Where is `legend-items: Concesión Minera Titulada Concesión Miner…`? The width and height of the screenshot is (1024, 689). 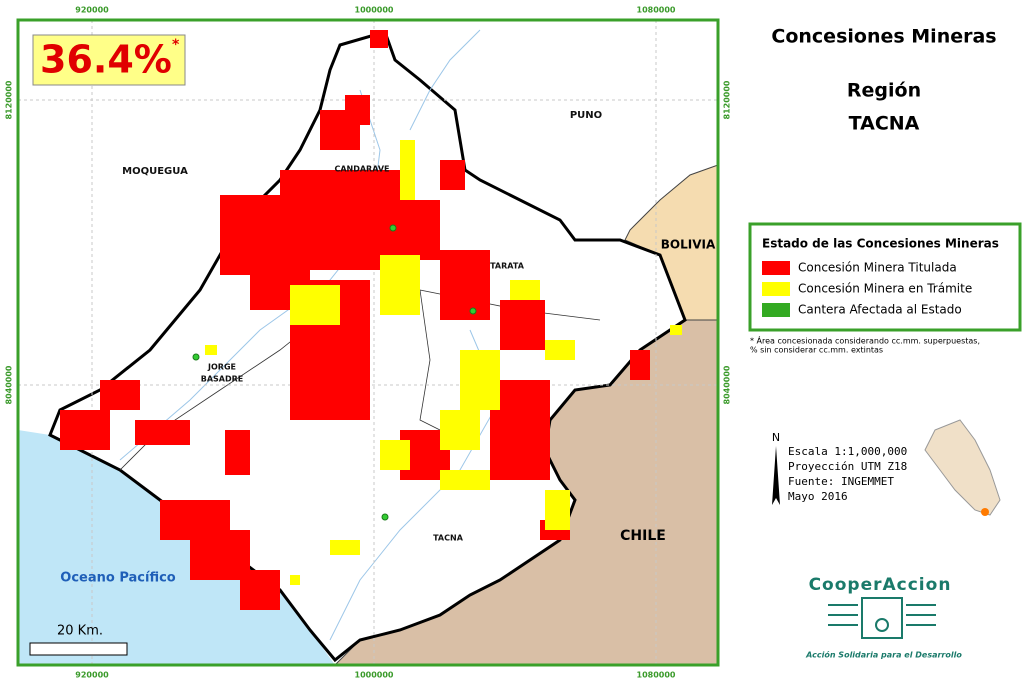
legend-items: Concesión Minera Titulada Concesión Miner… is located at coordinates (867, 289).